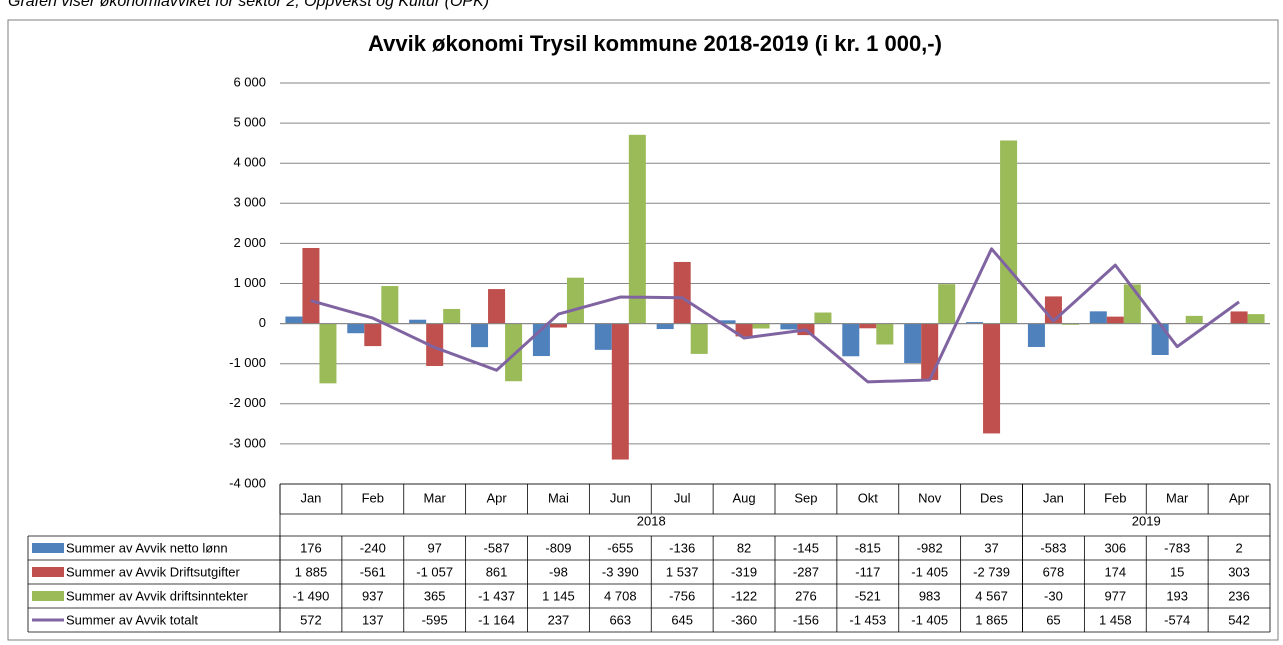  I want to click on y-tick-label: 2 000, so click(249, 242).